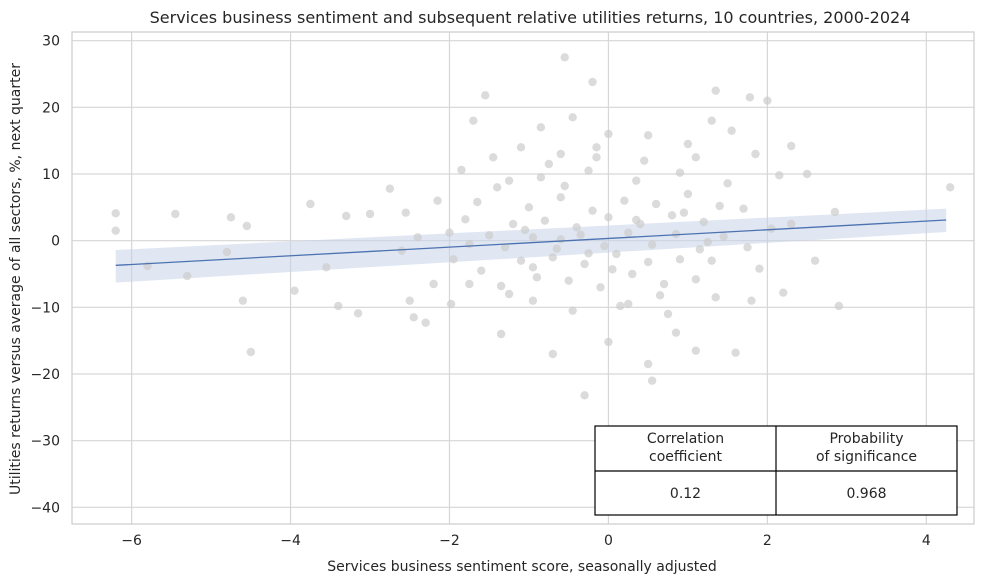 The image size is (984, 584). What do you see at coordinates (608, 541) in the screenshot?
I see `x-tick-label-3: 0` at bounding box center [608, 541].